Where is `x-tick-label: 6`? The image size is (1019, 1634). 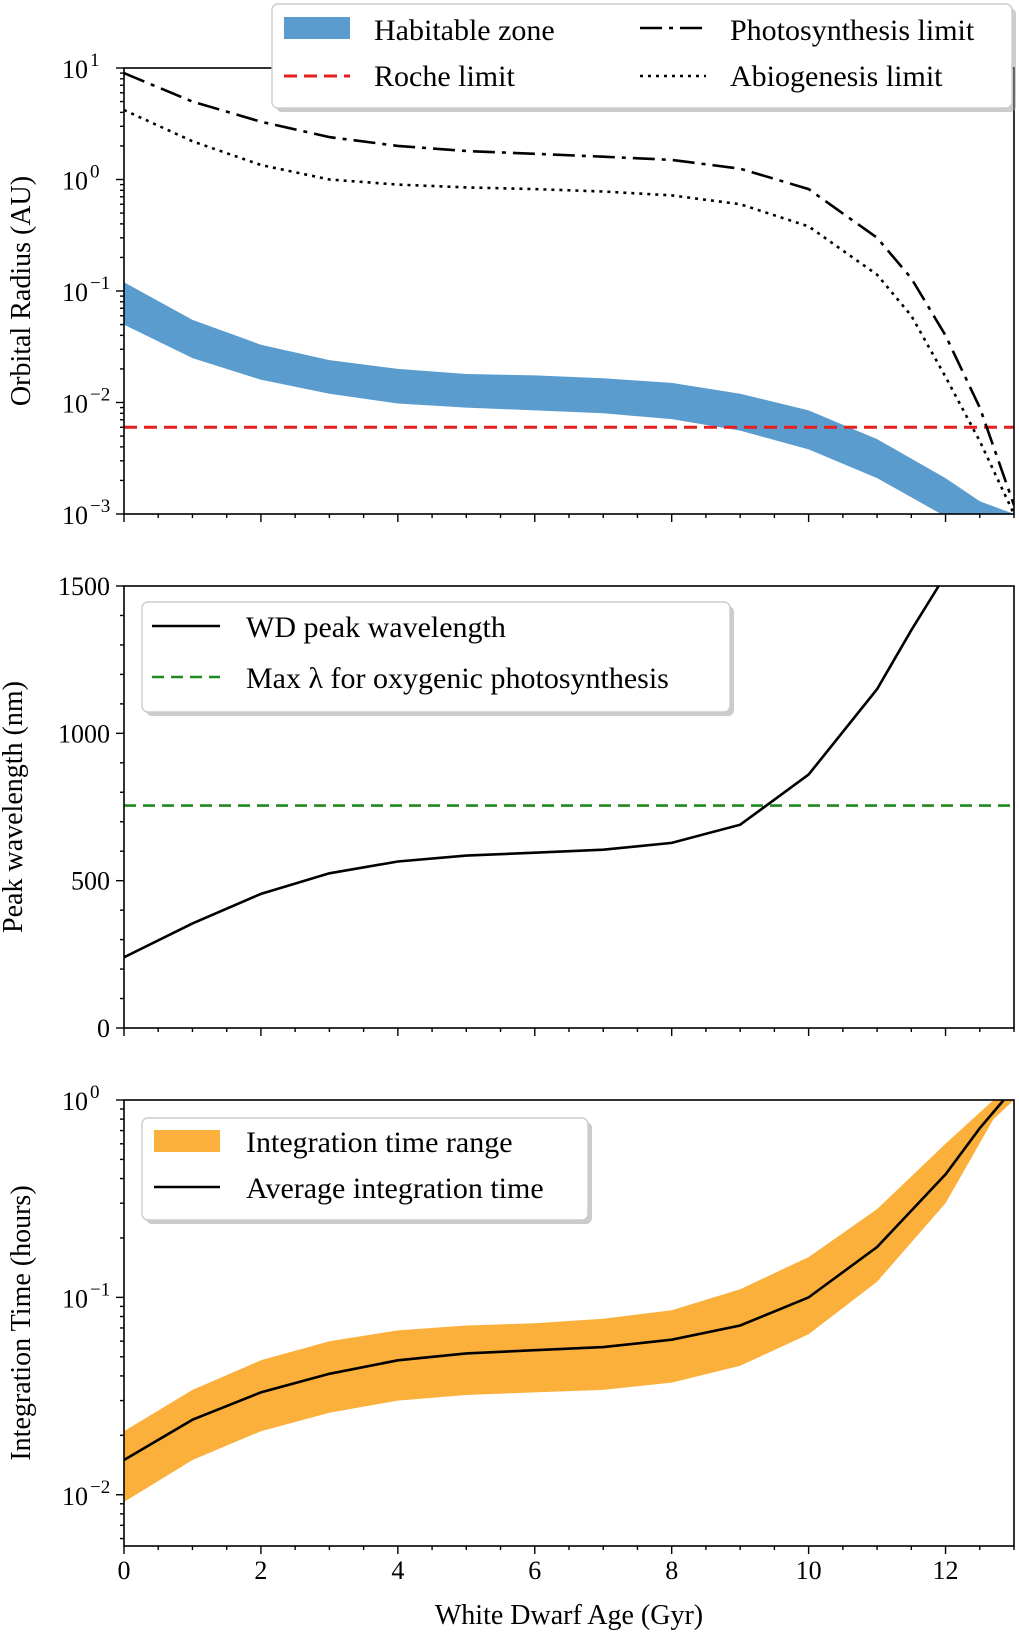
x-tick-label: 6 is located at coordinates (534, 1570).